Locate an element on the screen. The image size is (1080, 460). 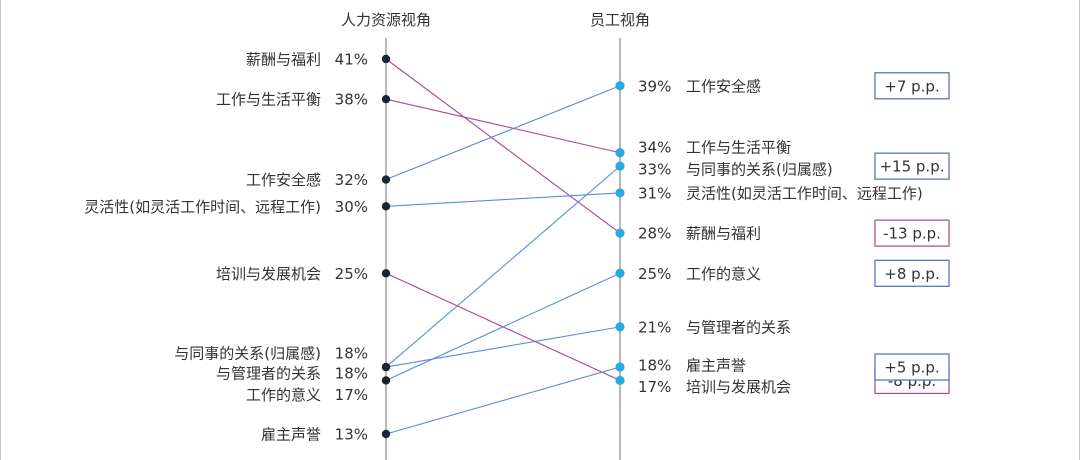
right-value-label: 39% is located at coordinates (654, 86).